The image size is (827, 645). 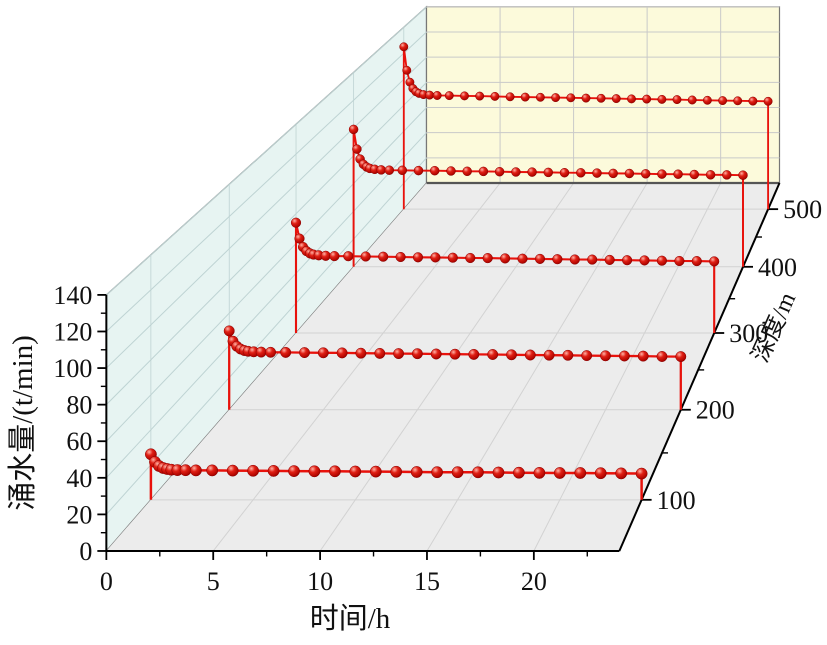 What do you see at coordinates (676, 500) in the screenshot?
I see `z-axis-tick-label: 100` at bounding box center [676, 500].